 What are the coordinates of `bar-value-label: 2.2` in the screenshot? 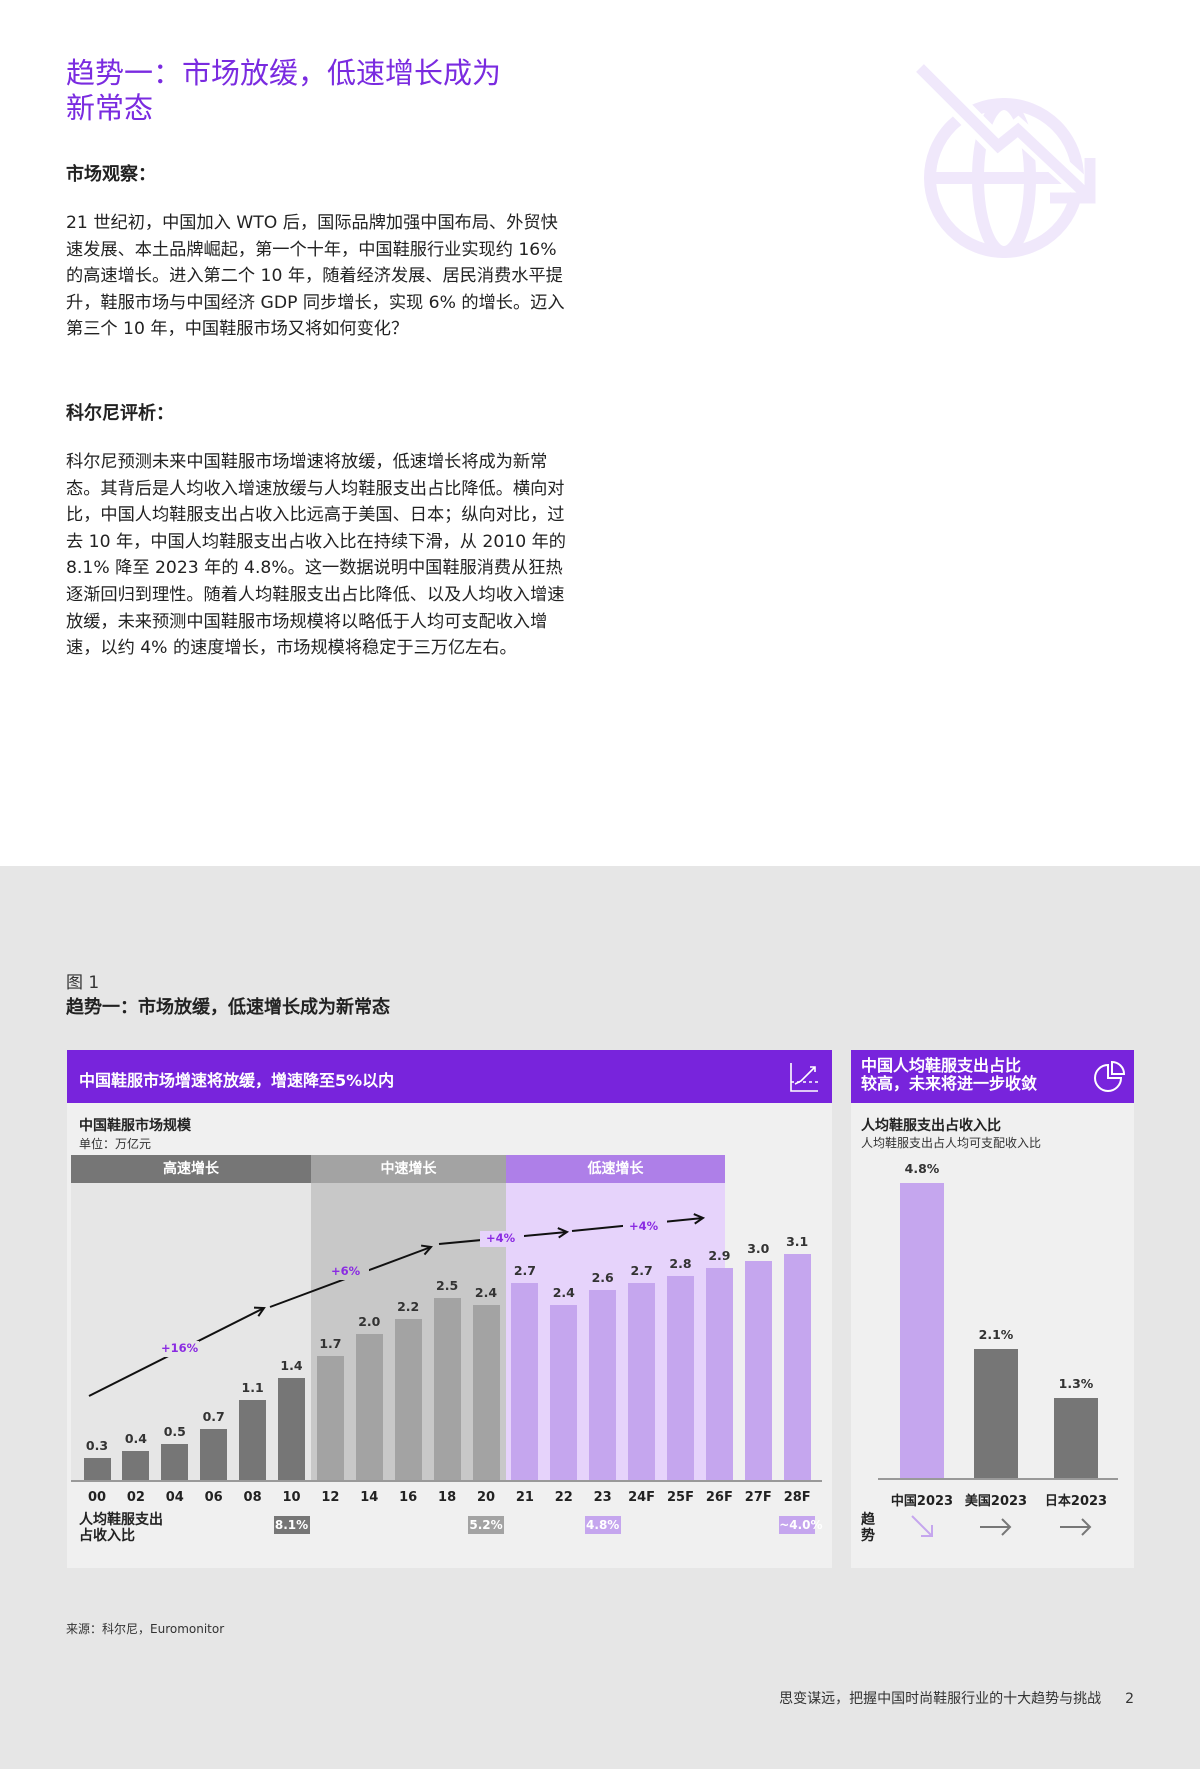 It's located at (408, 1307).